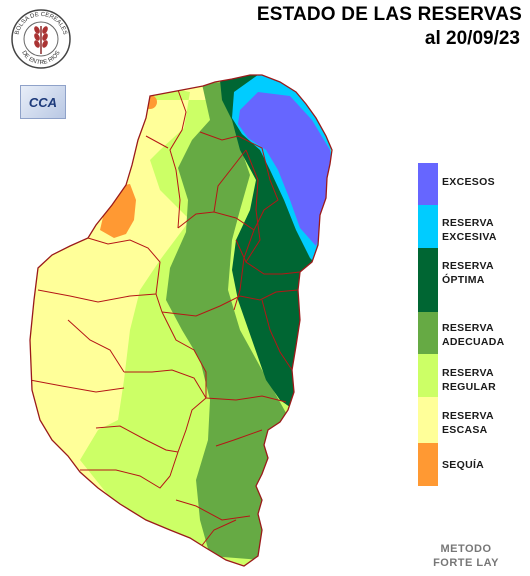  I want to click on cca-logo: CCA, so click(43, 102).